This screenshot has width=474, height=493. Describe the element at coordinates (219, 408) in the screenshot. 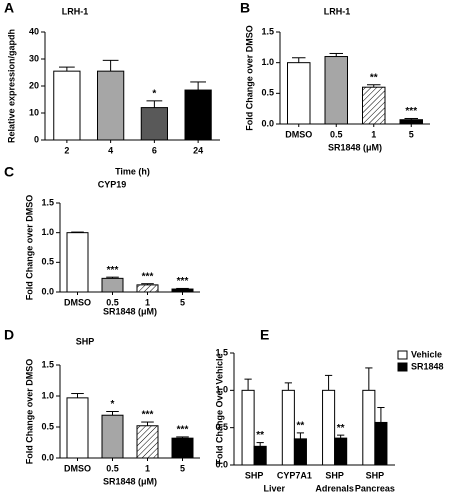

I see `y-axis-label: Fold Change Over Vehicle` at that location.